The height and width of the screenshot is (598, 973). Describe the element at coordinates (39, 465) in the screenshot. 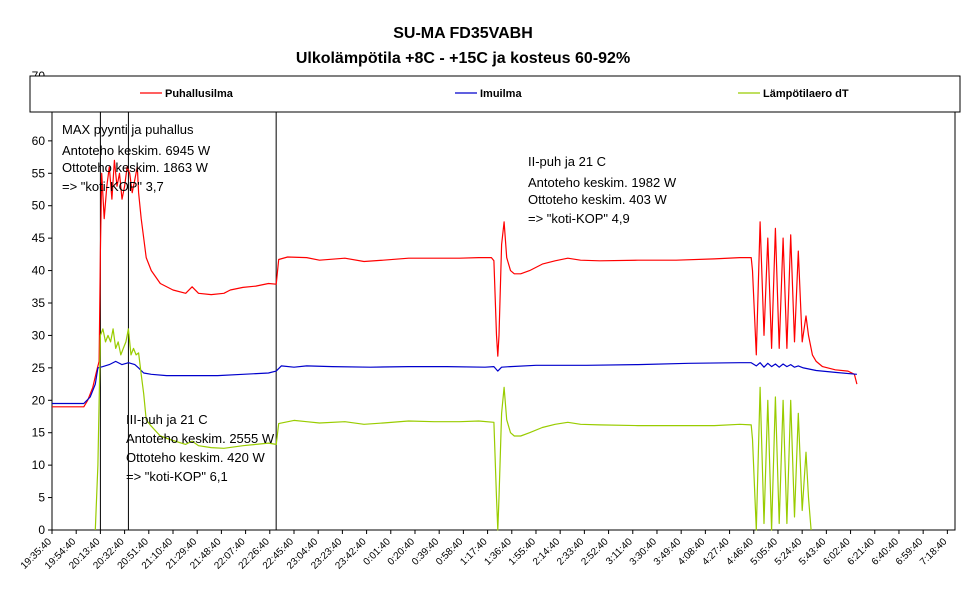

I see `y-tick-label: 10` at that location.